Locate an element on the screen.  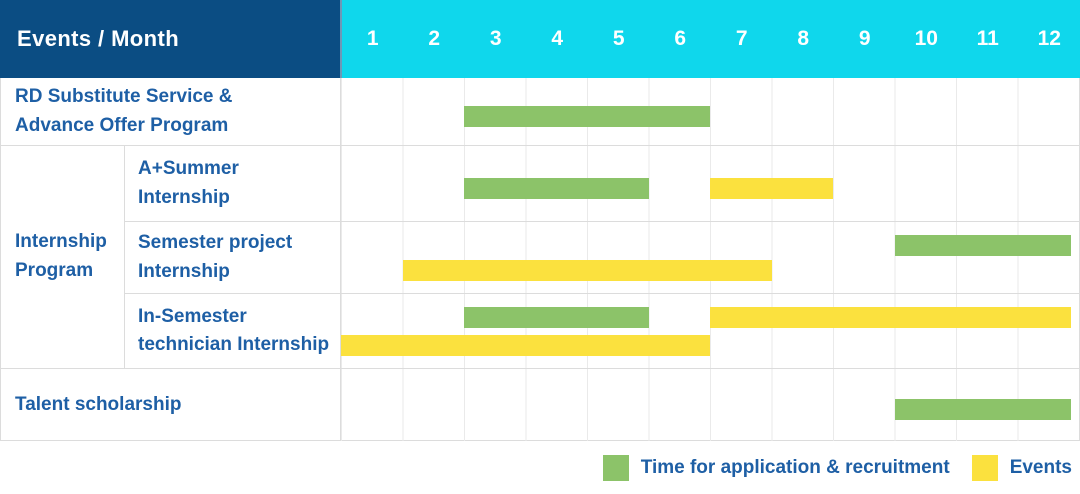
month-label-7: 7 is located at coordinates (741, 38).